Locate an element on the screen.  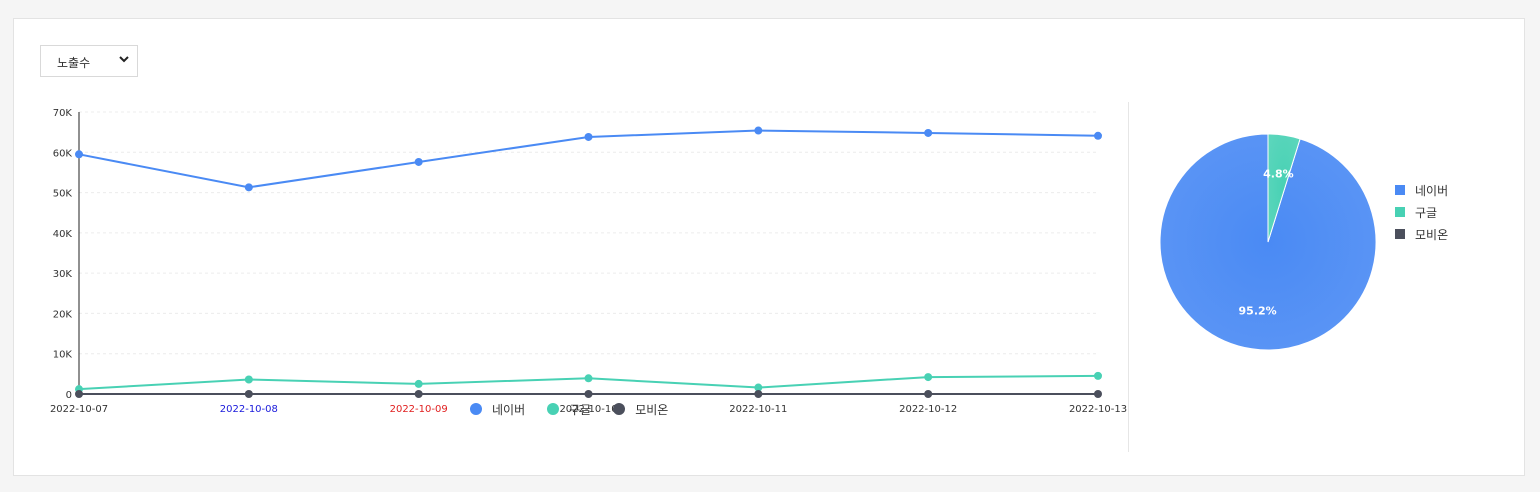
pie-slice is located at coordinates (1284, 188).